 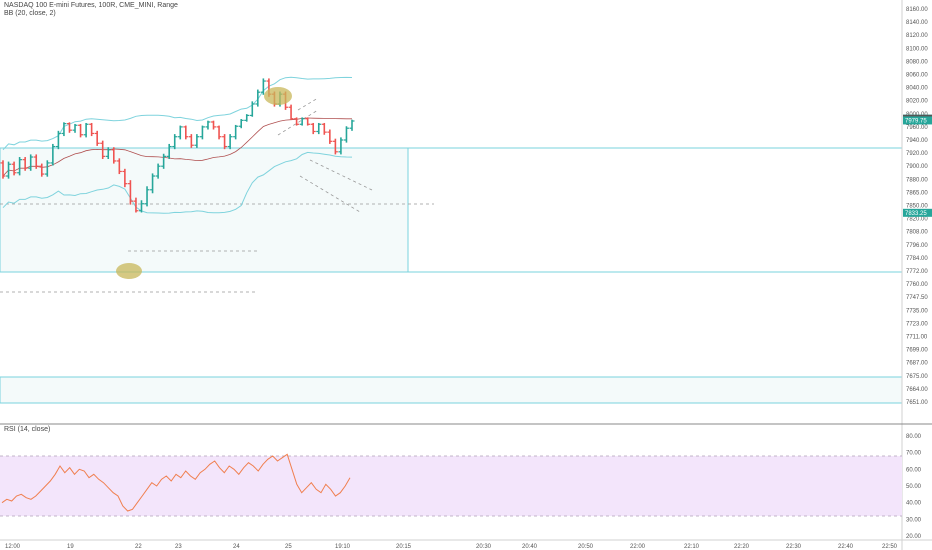 What do you see at coordinates (794, 547) in the screenshot?
I see `time-axis-label: 22:30` at bounding box center [794, 547].